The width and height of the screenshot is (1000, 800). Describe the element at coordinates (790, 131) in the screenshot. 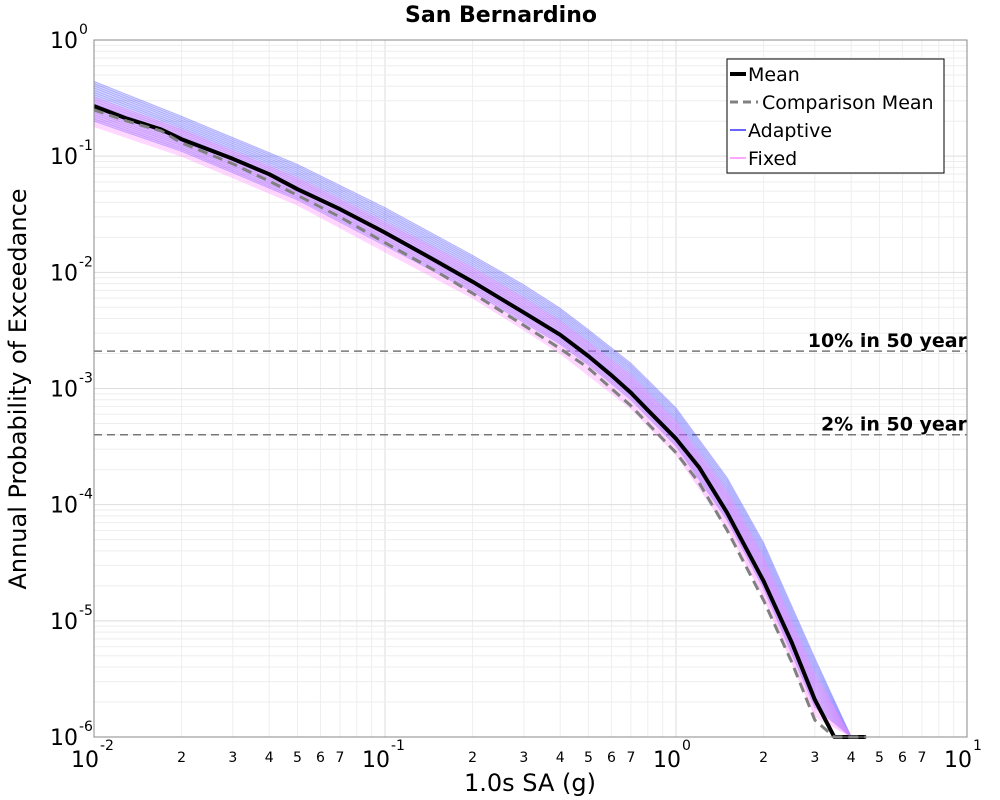

I see `legend-label: Adaptive` at that location.